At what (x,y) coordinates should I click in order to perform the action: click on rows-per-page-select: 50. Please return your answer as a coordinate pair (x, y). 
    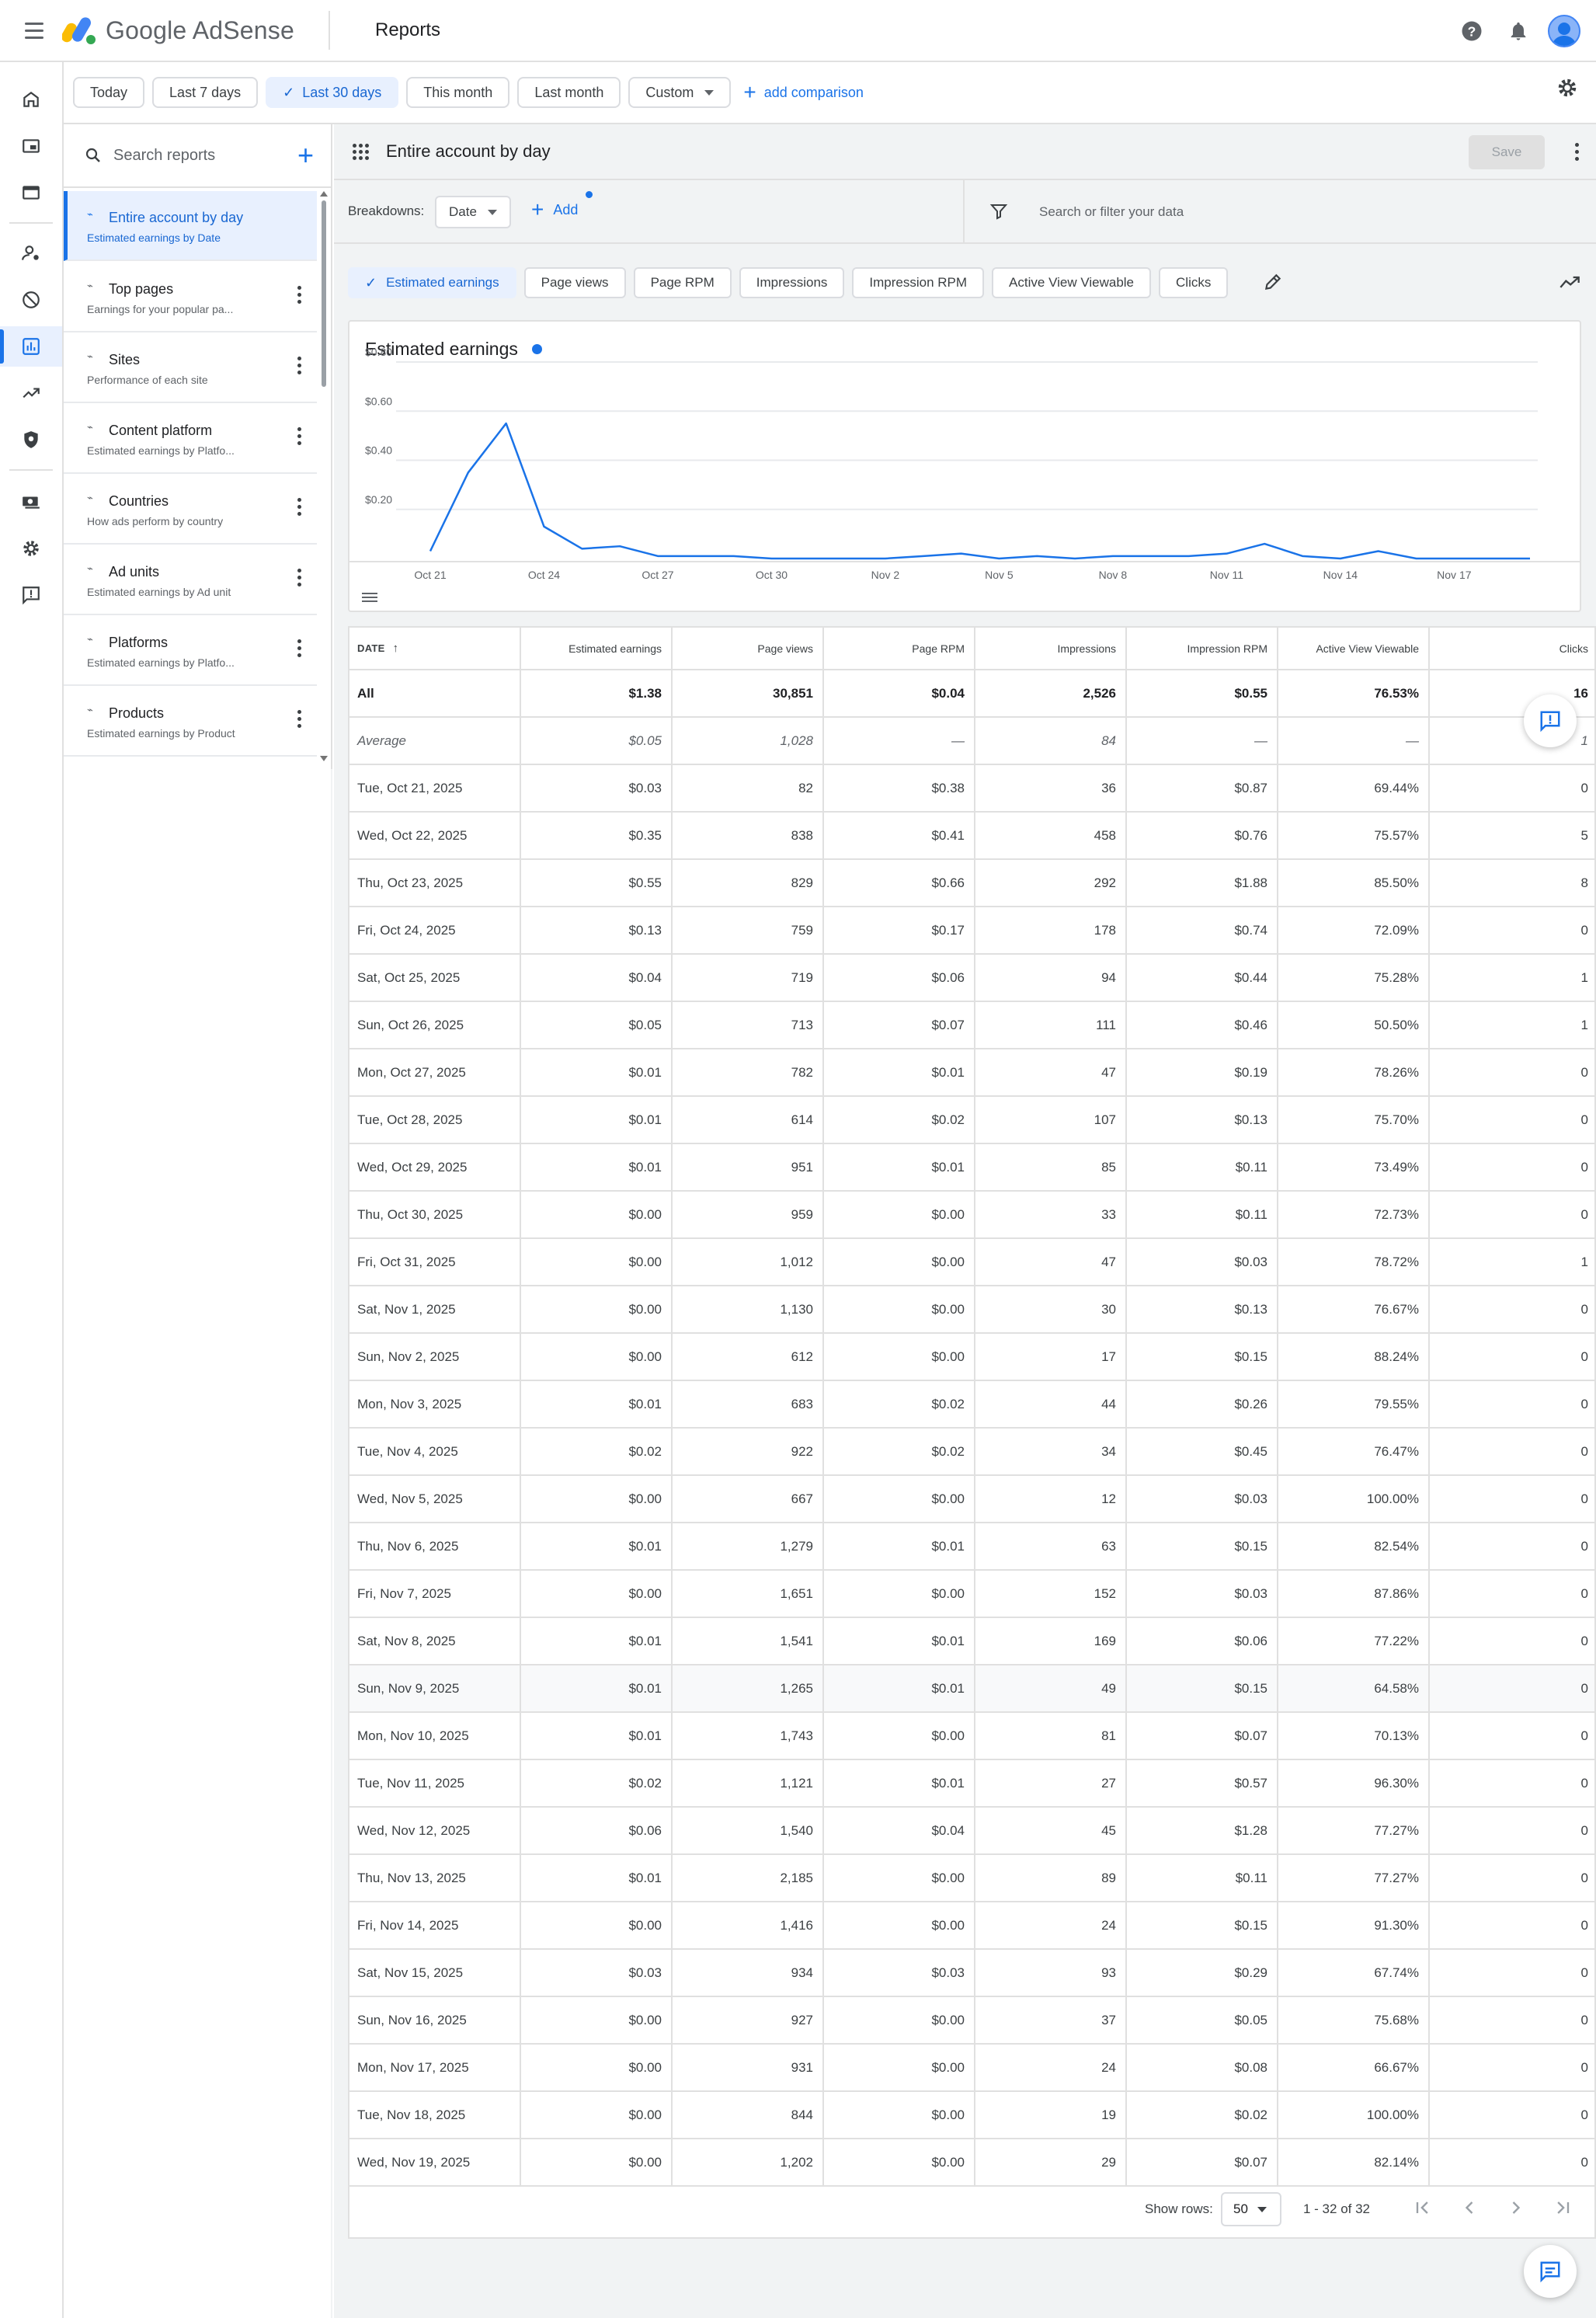
    Looking at the image, I should click on (1251, 2209).